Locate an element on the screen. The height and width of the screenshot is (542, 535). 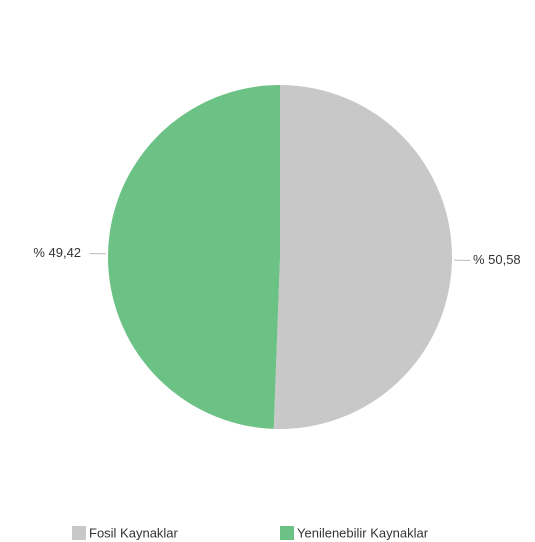
data-label: % 49,42 is located at coordinates (57, 252).